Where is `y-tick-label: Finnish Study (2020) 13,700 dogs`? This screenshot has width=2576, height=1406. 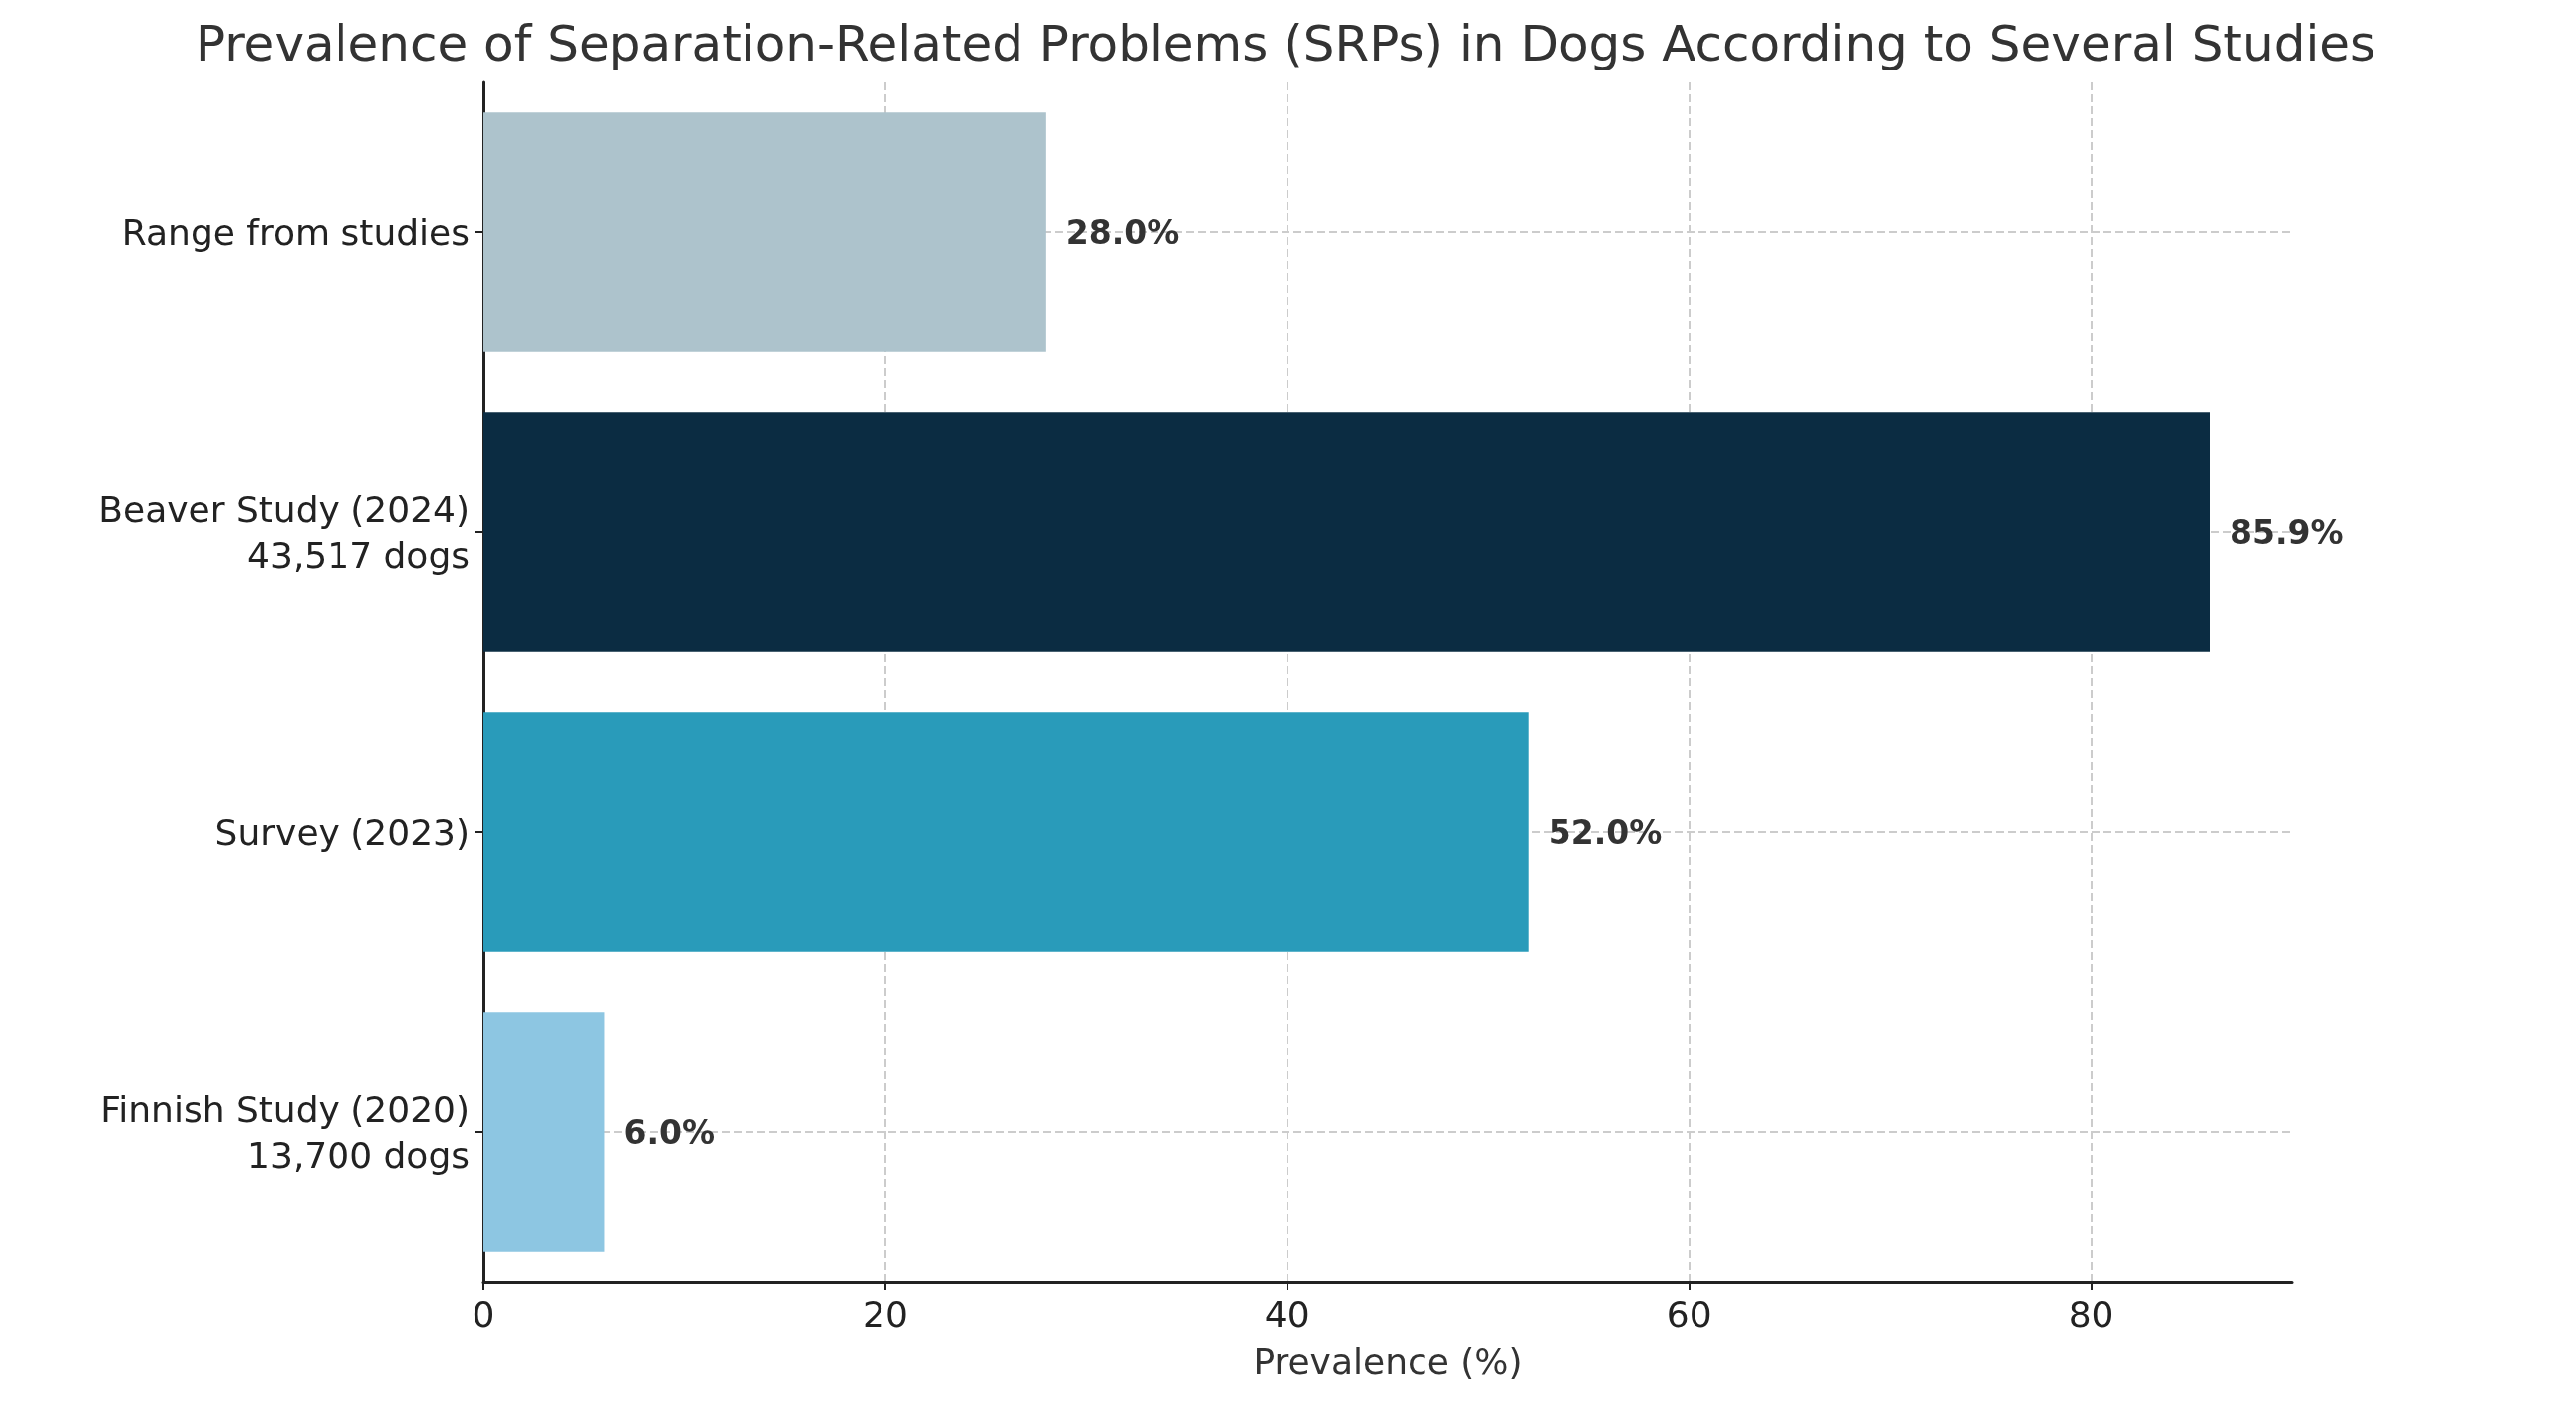 y-tick-label: Finnish Study (2020) 13,700 dogs is located at coordinates (285, 1132).